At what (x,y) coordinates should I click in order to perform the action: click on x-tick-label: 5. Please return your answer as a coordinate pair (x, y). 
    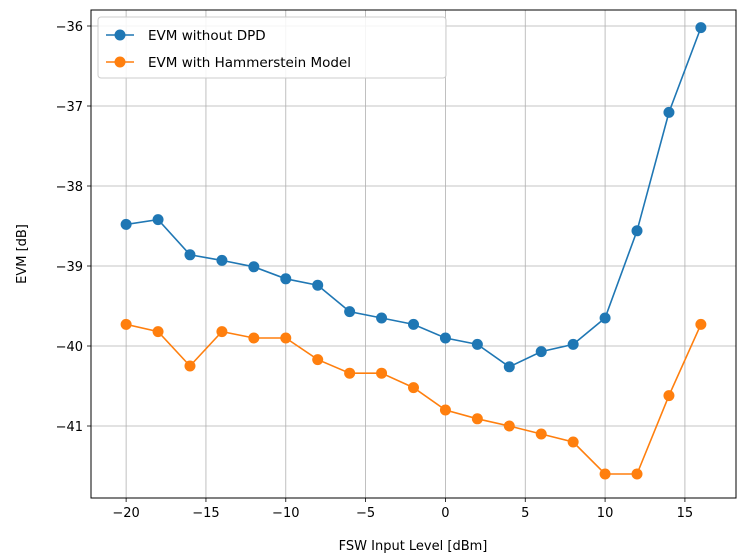
    Looking at the image, I should click on (525, 513).